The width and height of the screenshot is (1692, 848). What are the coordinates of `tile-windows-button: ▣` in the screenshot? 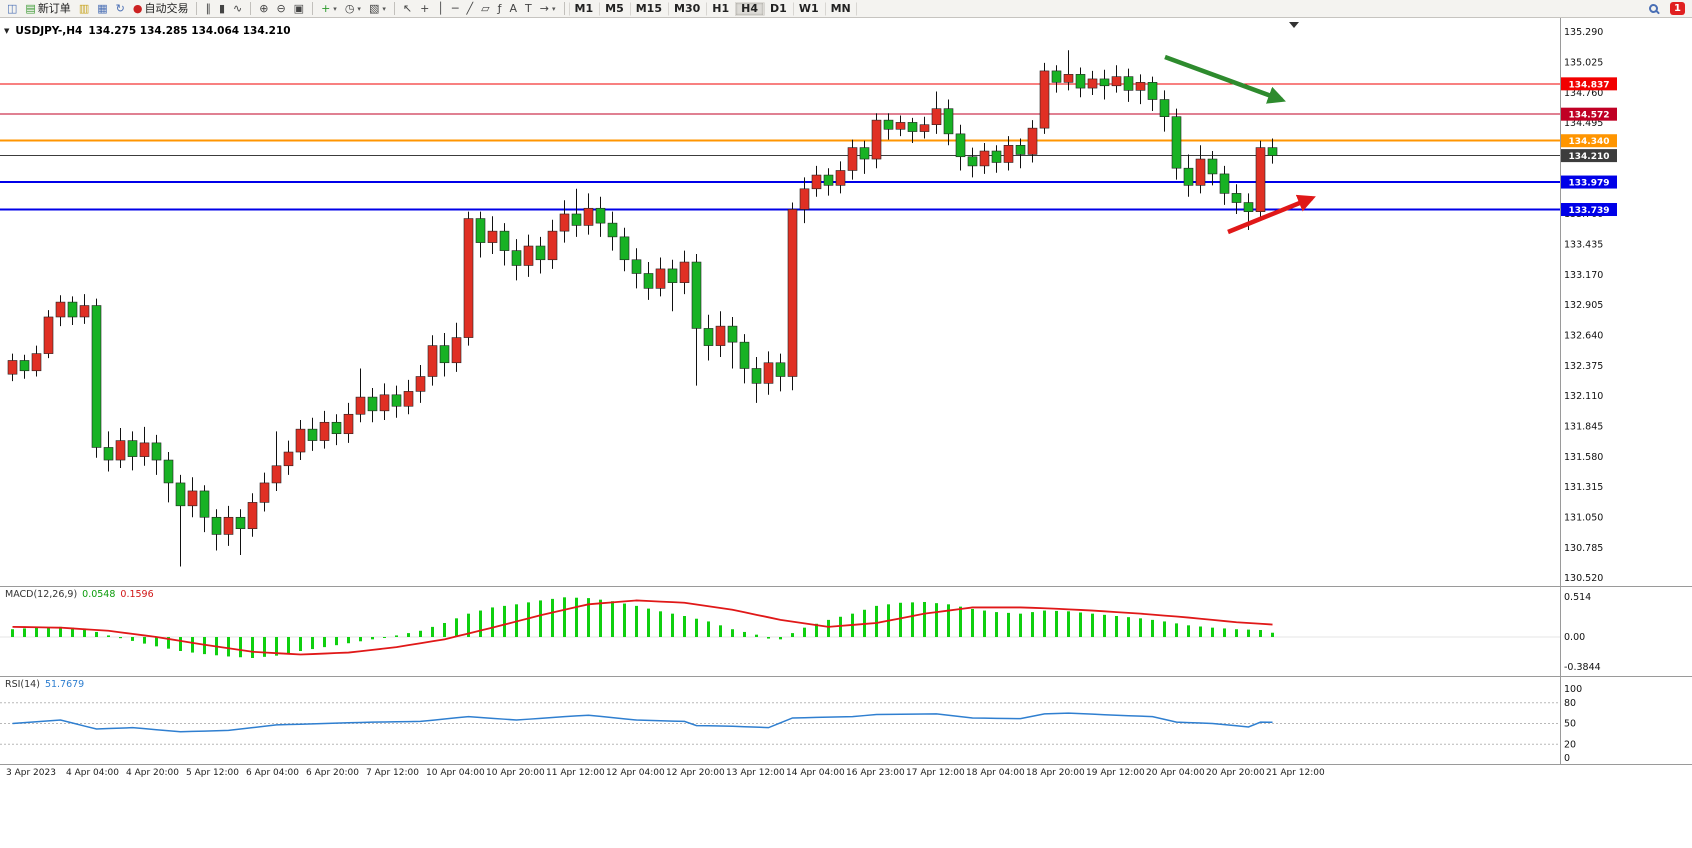 It's located at (299, 9).